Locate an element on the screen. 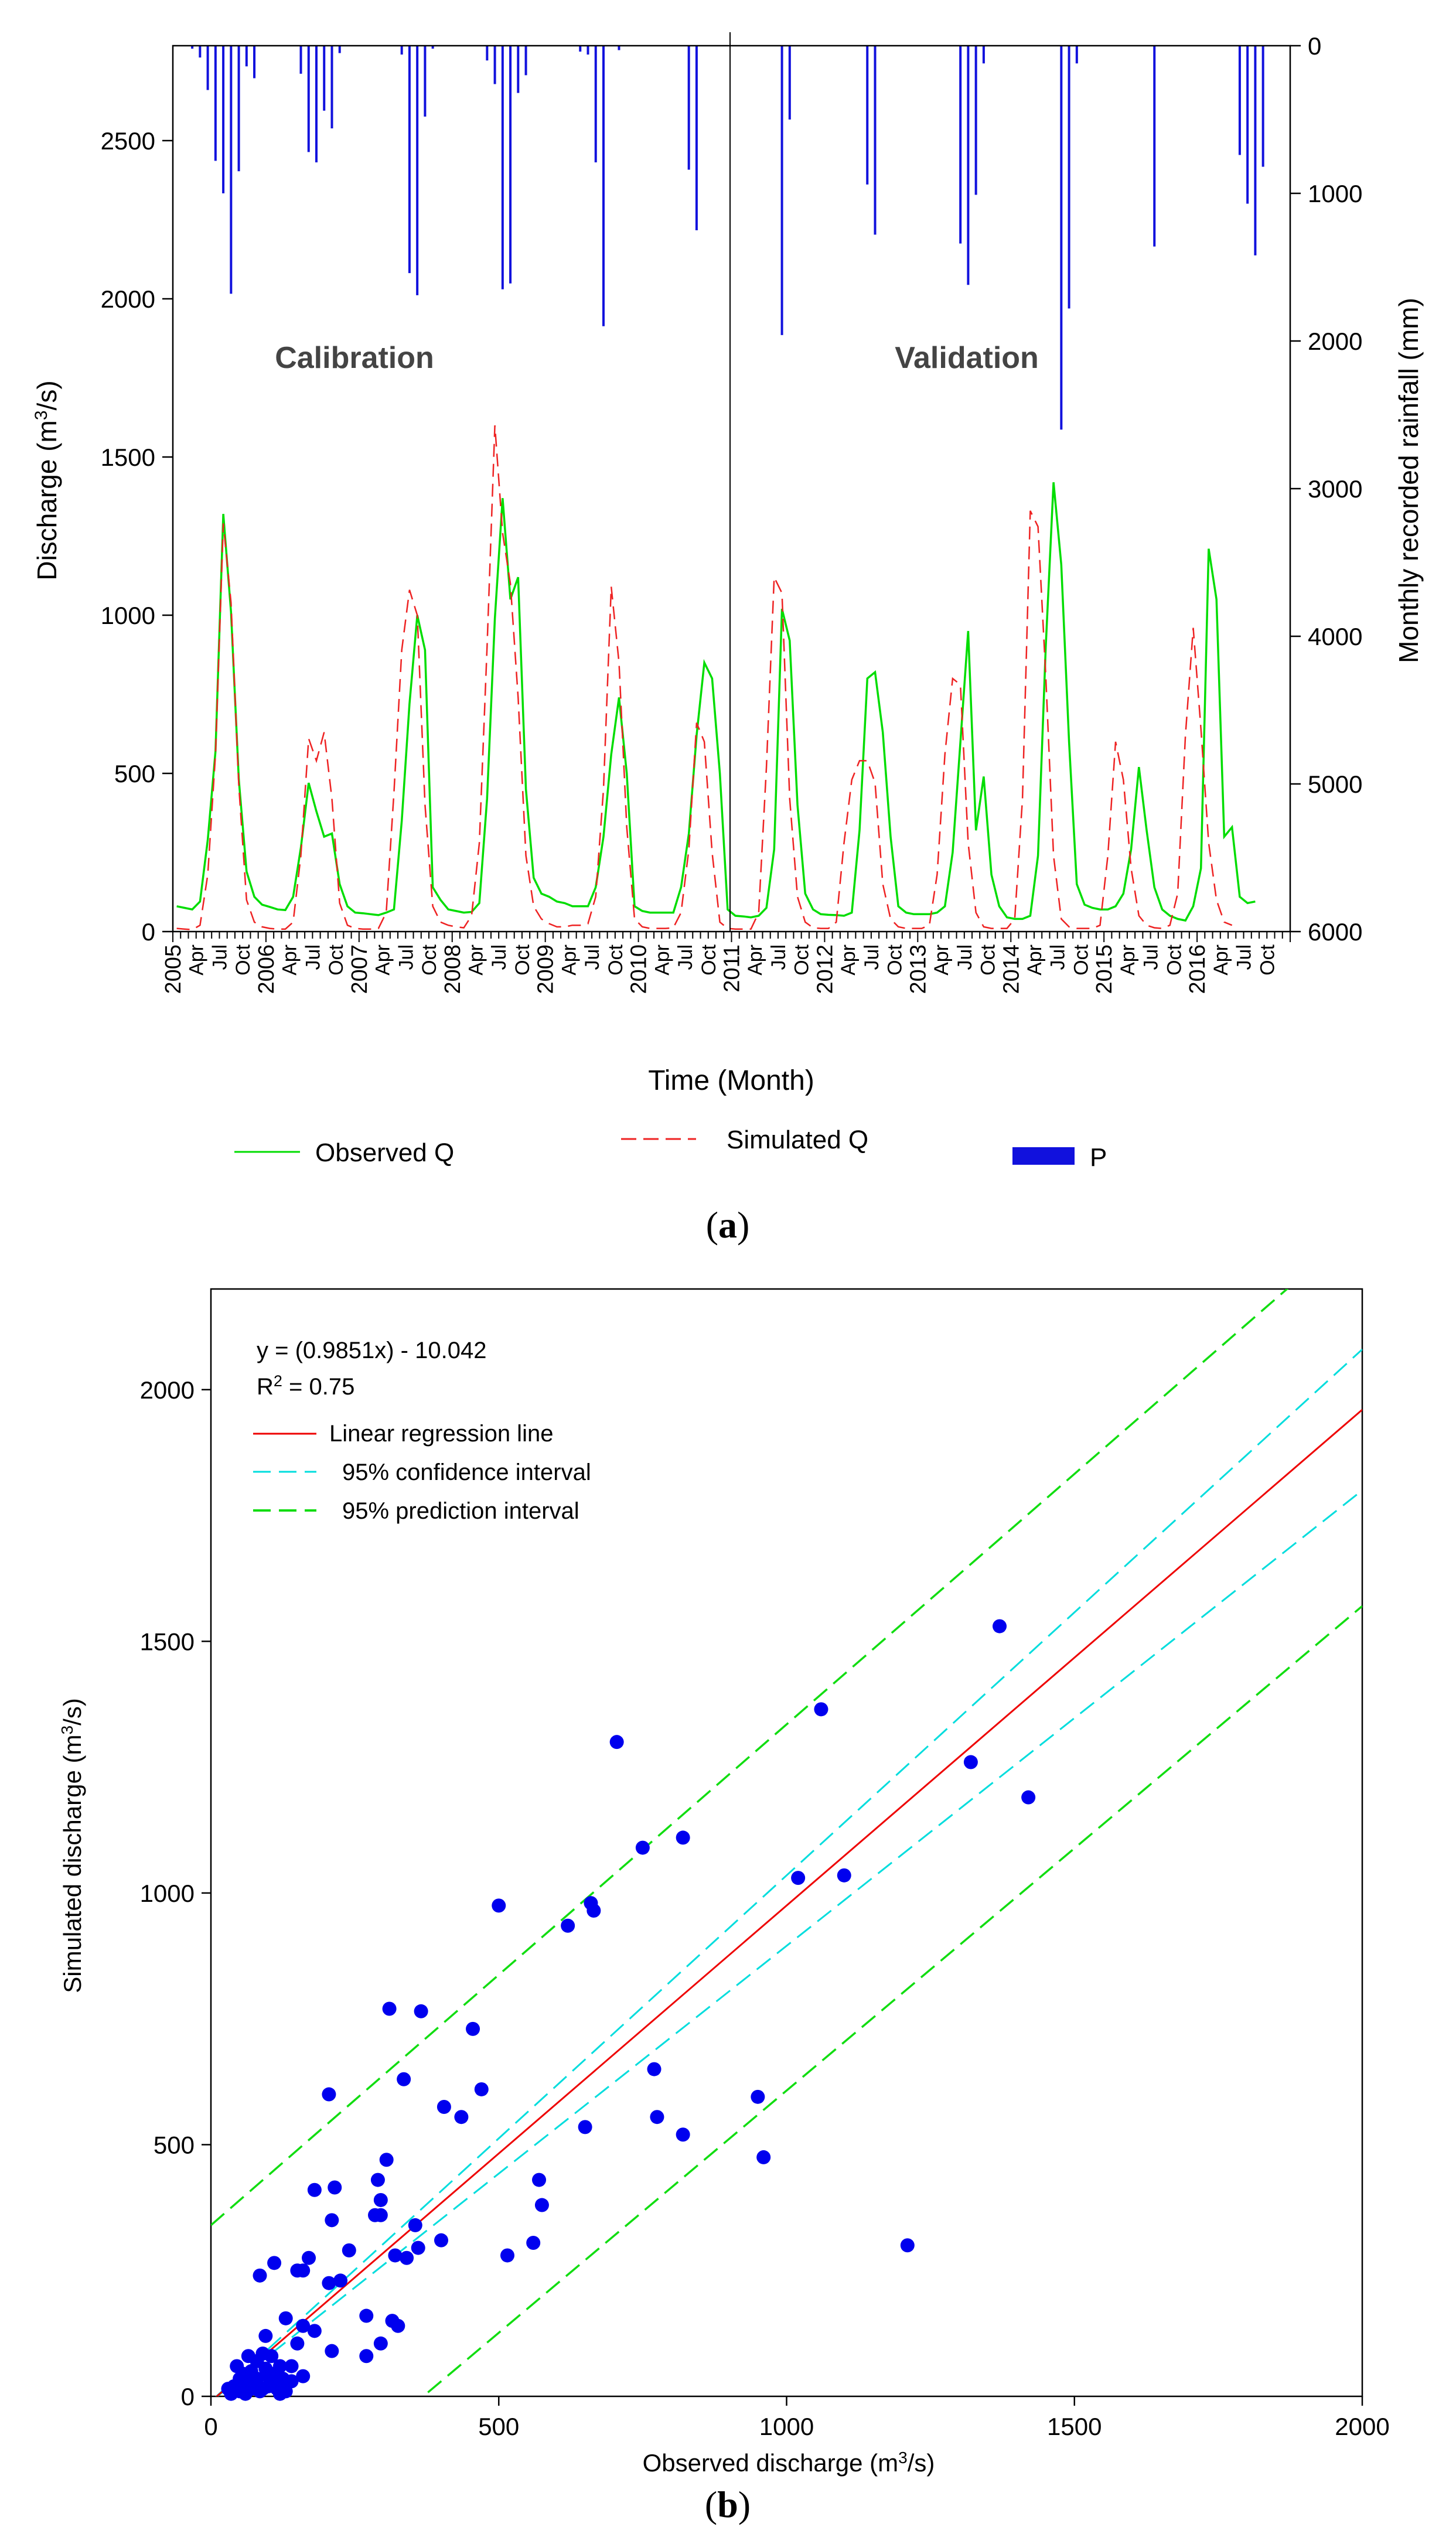 This screenshot has width=1456, height=2527. x-axis-label-a: Time (Month) is located at coordinates (731, 1080).